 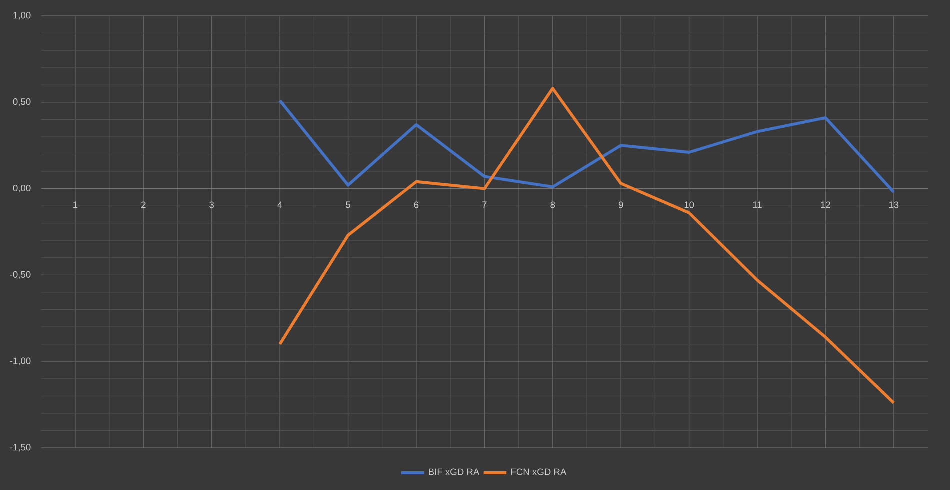 I want to click on y-tick-label: -1,00, so click(x=20, y=362).